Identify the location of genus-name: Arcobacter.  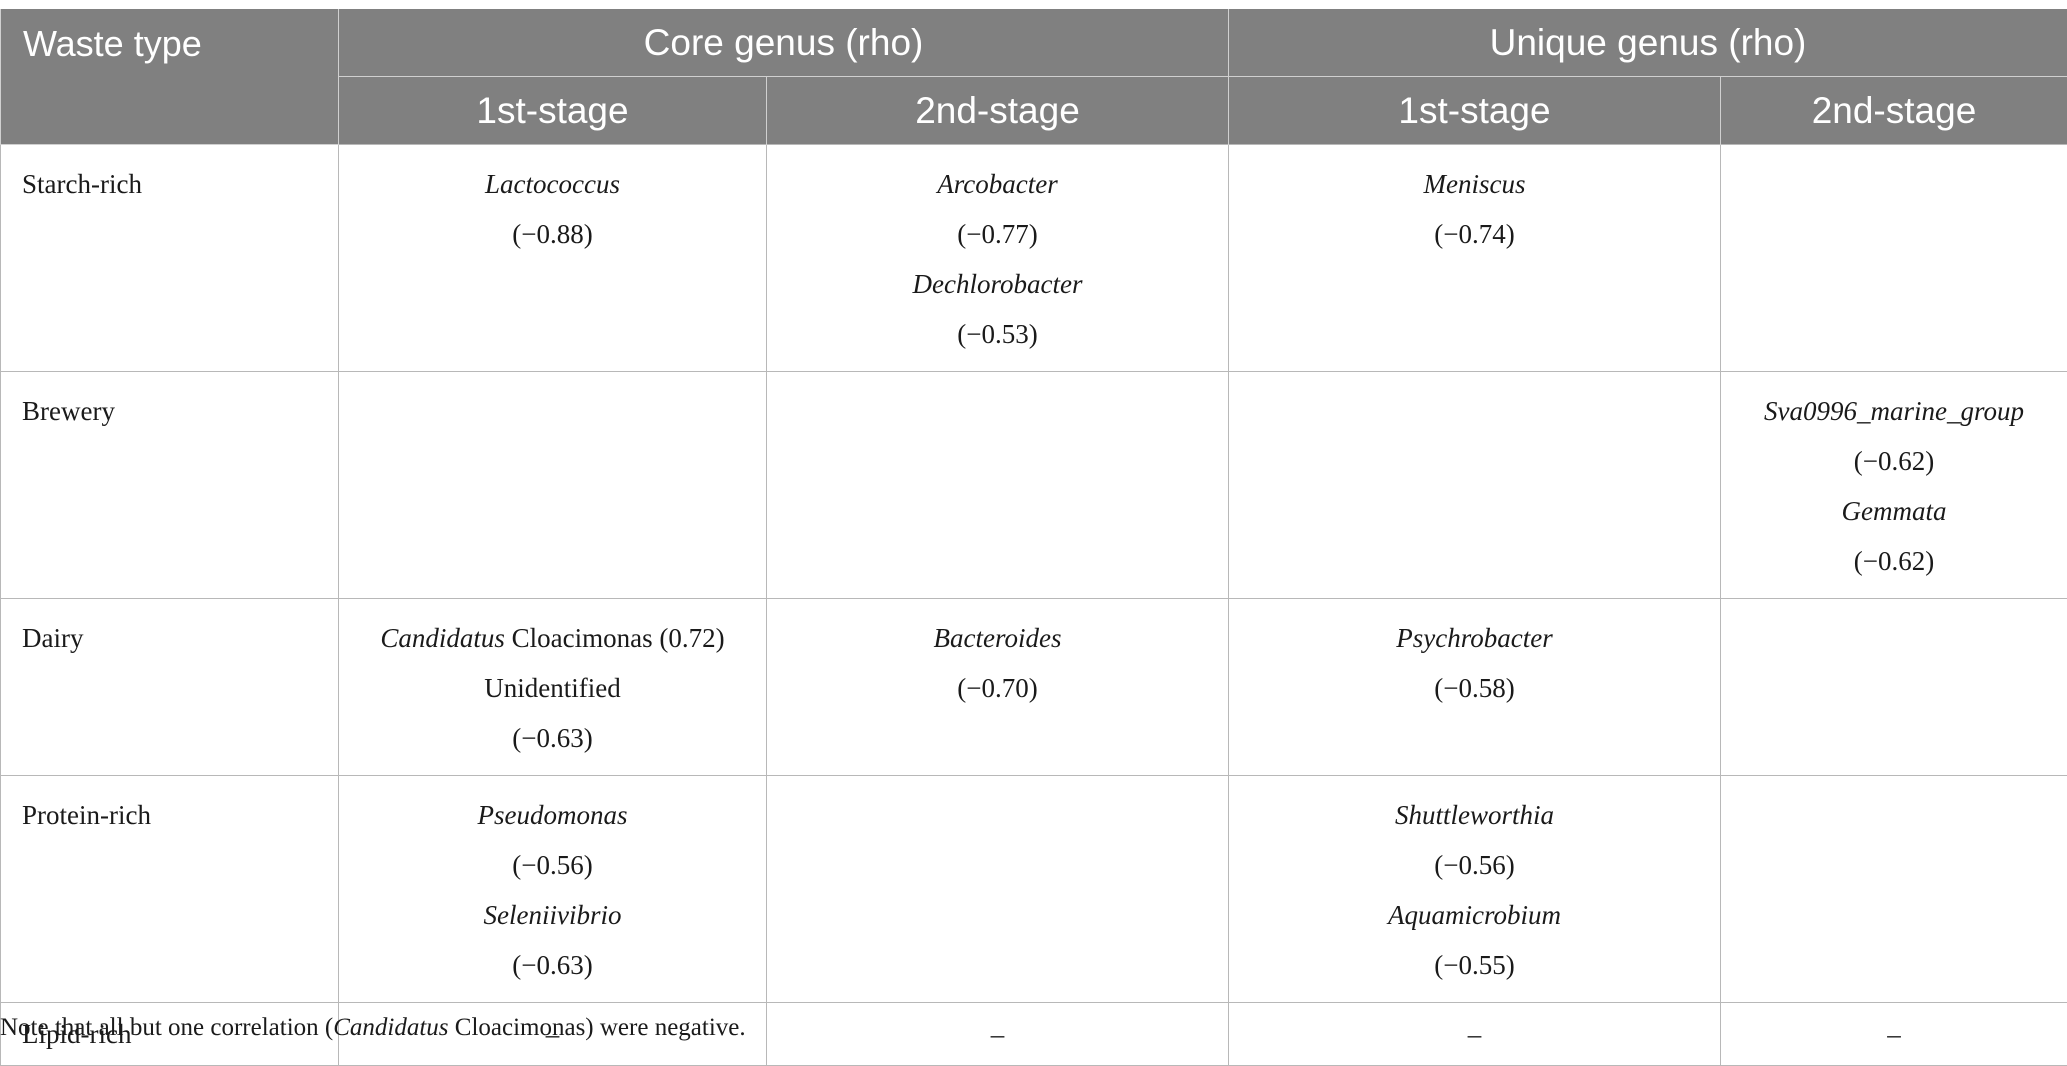
(997, 184).